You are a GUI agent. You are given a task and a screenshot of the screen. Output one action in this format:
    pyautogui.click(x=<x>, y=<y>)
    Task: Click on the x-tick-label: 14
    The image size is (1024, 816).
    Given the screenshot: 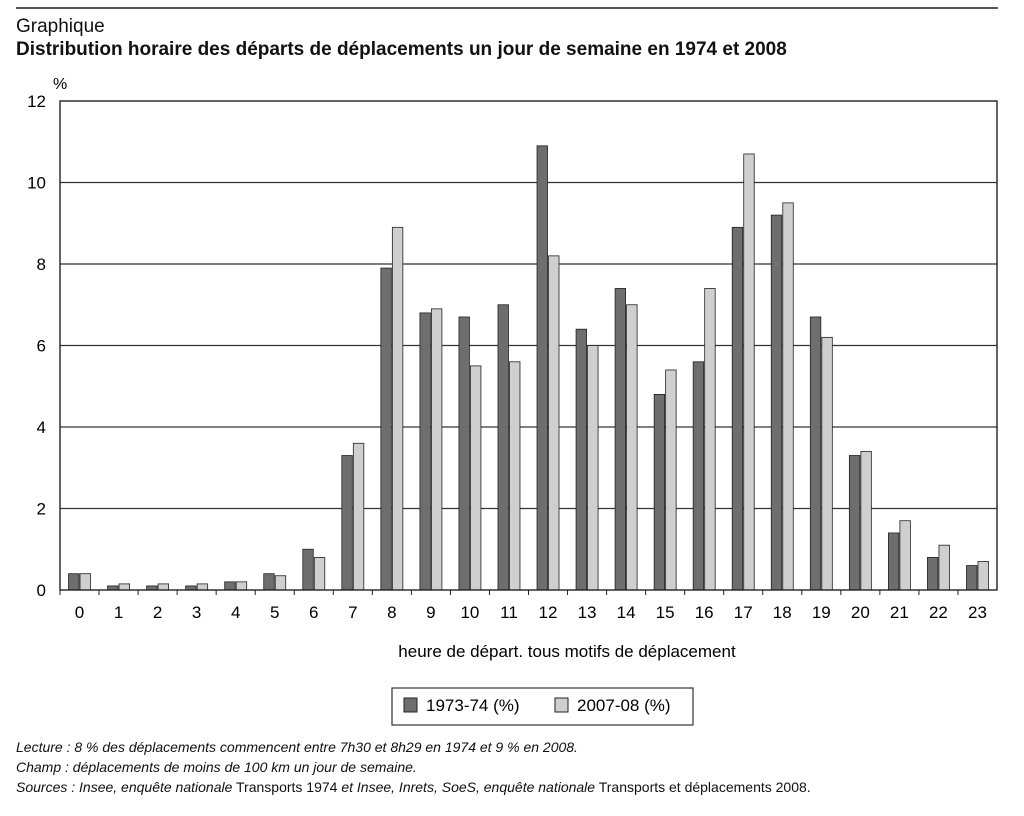 What is the action you would take?
    pyautogui.click(x=626, y=612)
    